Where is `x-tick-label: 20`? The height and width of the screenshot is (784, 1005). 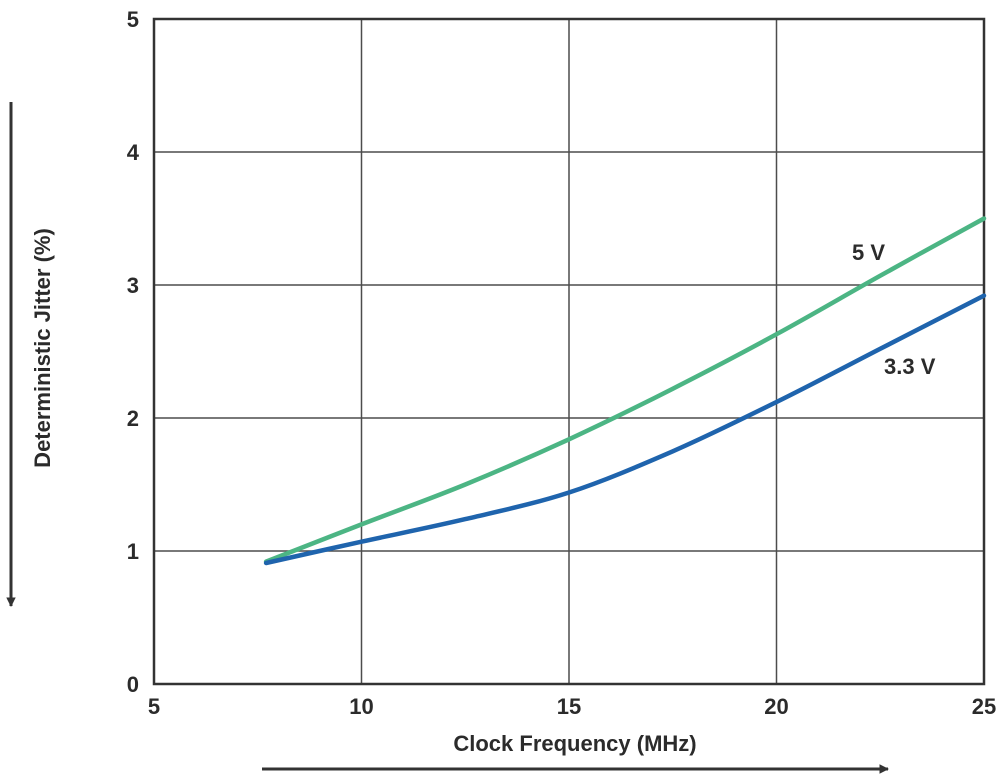
x-tick-label: 20 is located at coordinates (776, 706).